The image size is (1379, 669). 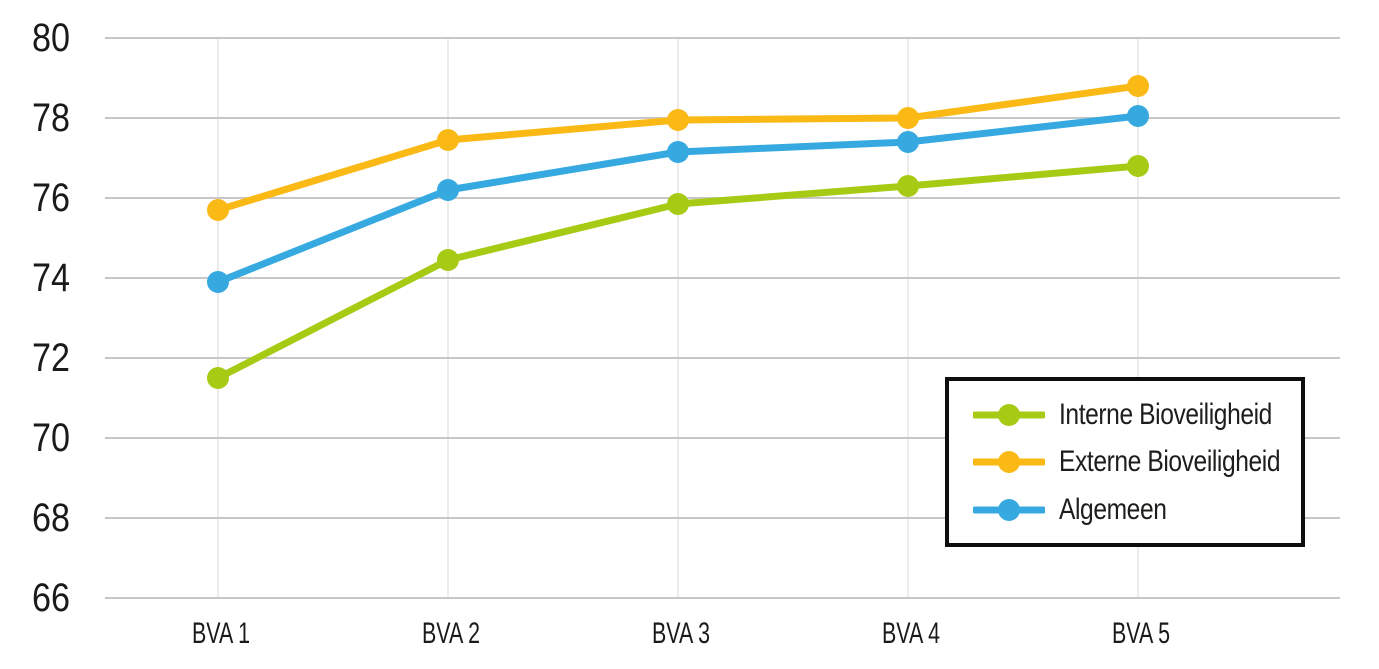 I want to click on legend-label: Externe Bioveiligheid, so click(x=1170, y=461).